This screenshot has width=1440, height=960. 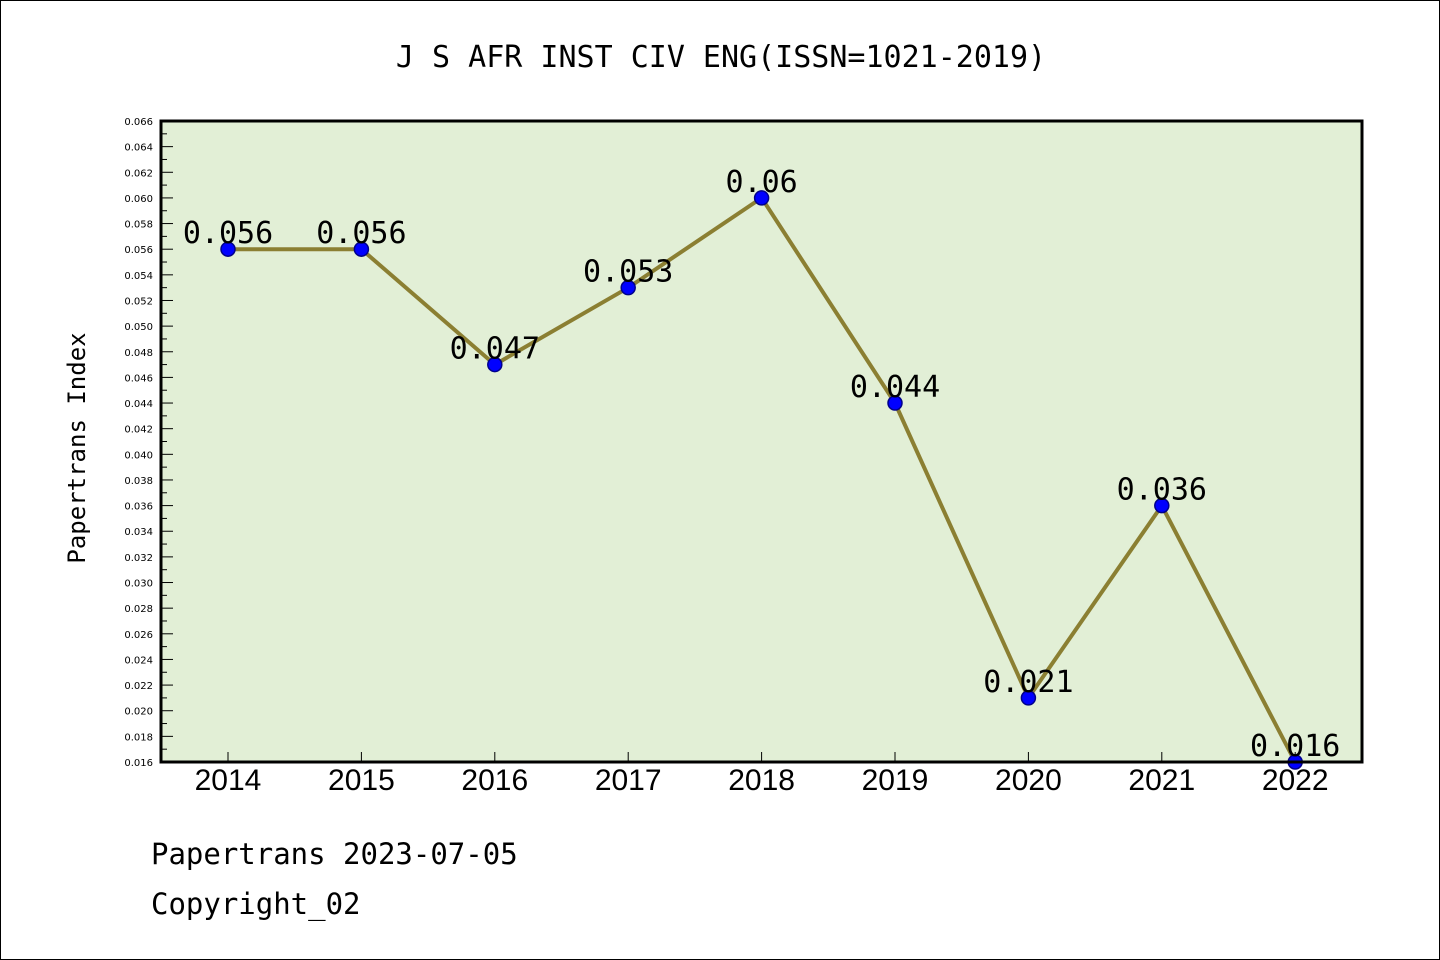 What do you see at coordinates (138, 532) in the screenshot?
I see `y-tick-label: 0.034` at bounding box center [138, 532].